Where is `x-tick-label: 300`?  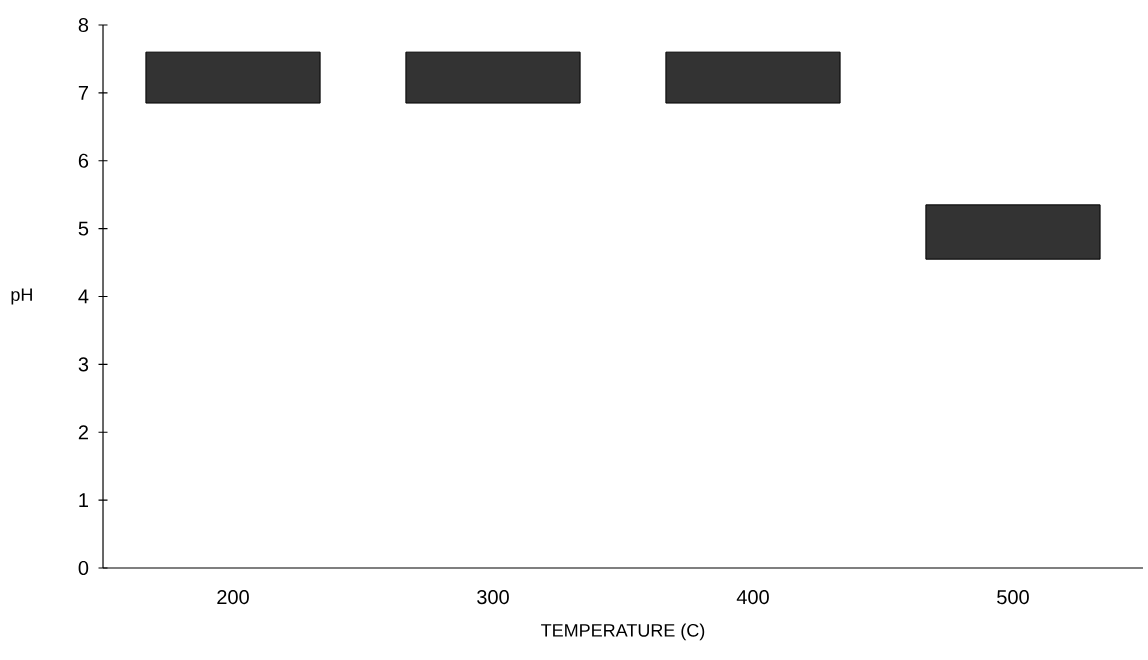 x-tick-label: 300 is located at coordinates (493, 597).